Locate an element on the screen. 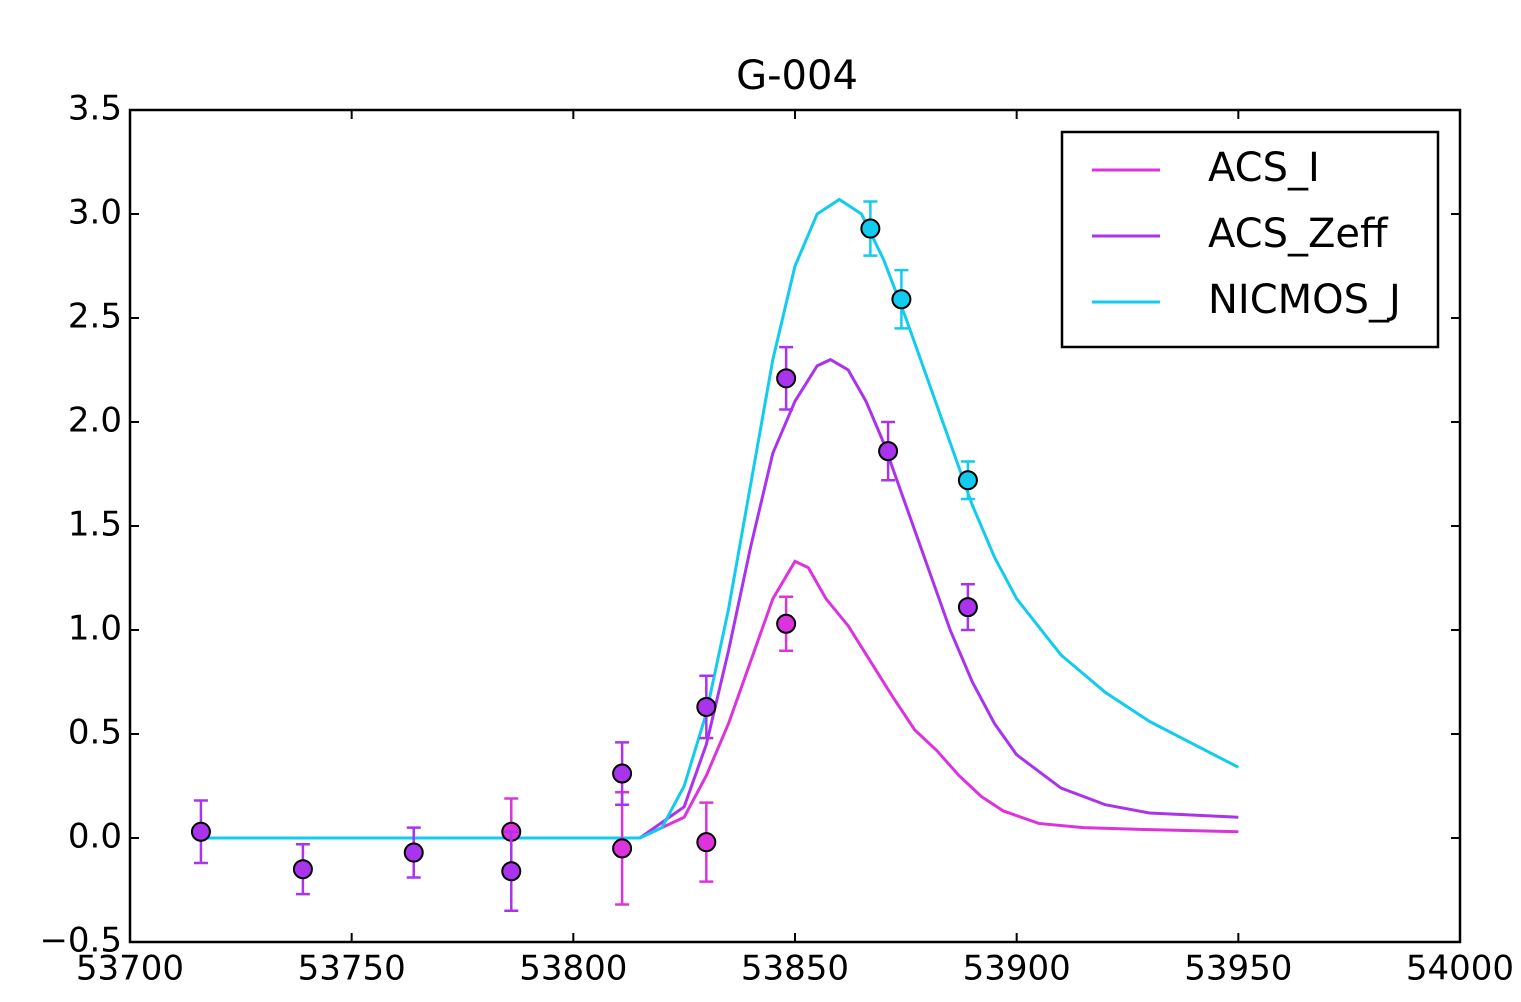  legend is located at coordinates (1250, 239).